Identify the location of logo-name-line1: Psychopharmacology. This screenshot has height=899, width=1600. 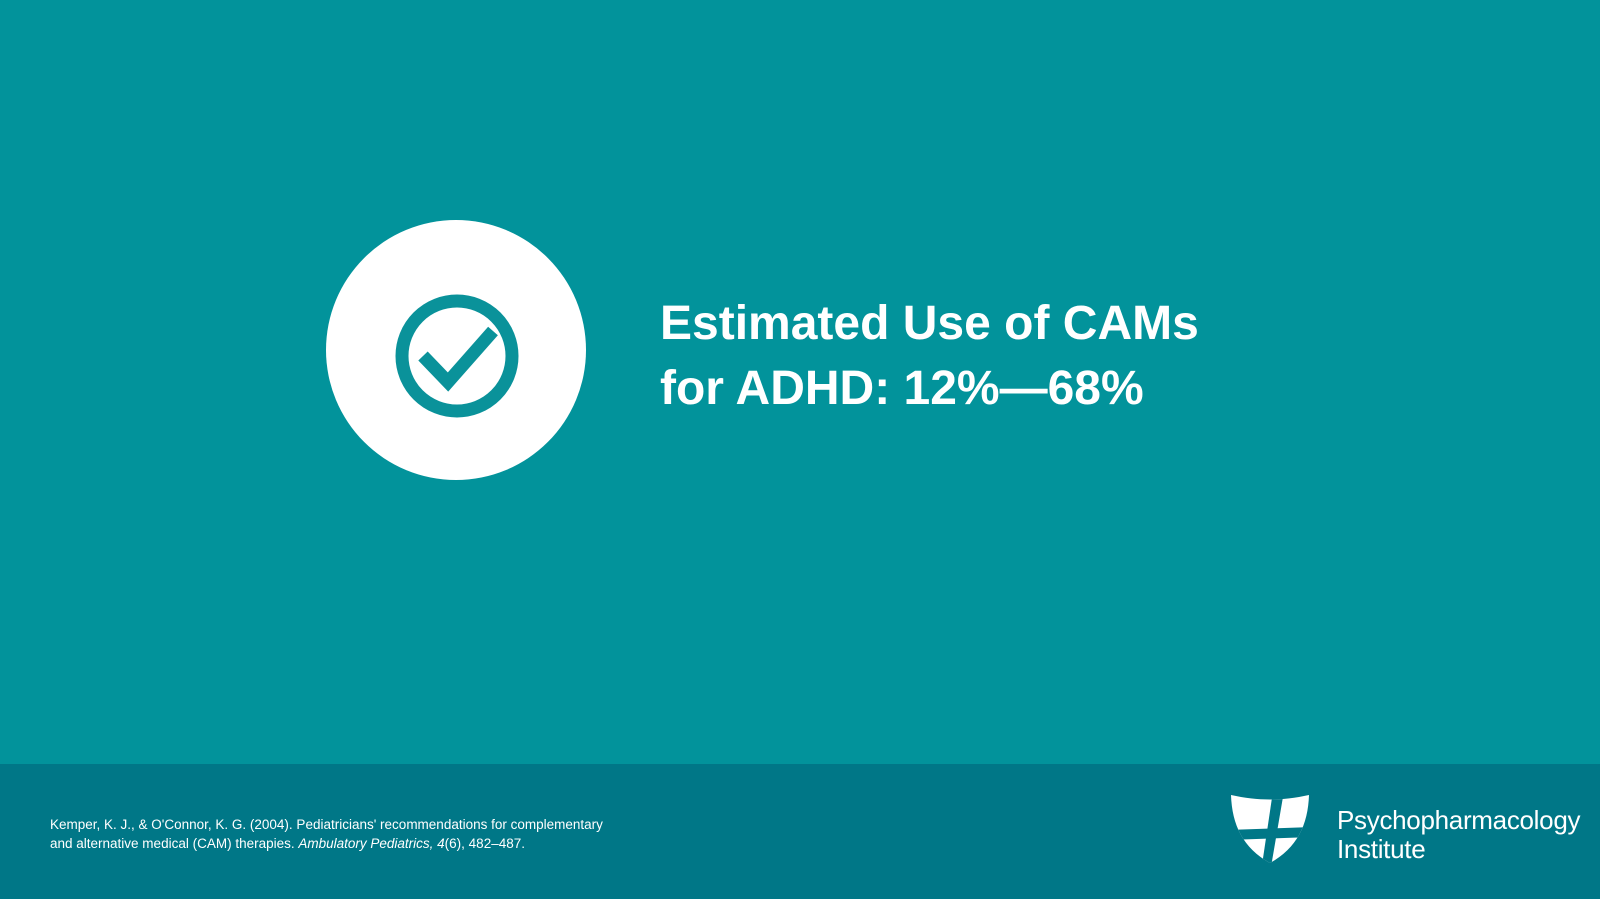
(1459, 820).